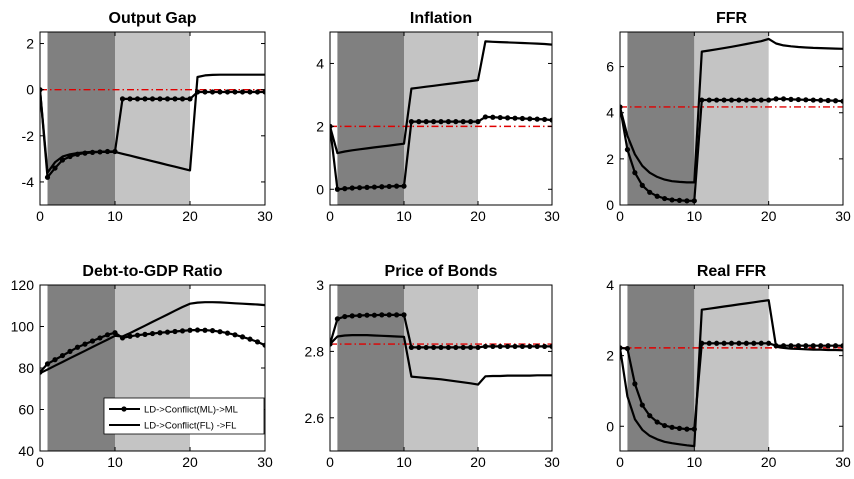  What do you see at coordinates (190, 426) in the screenshot?
I see `legend-label: LD->Conflict(FL) ->FL` at bounding box center [190, 426].